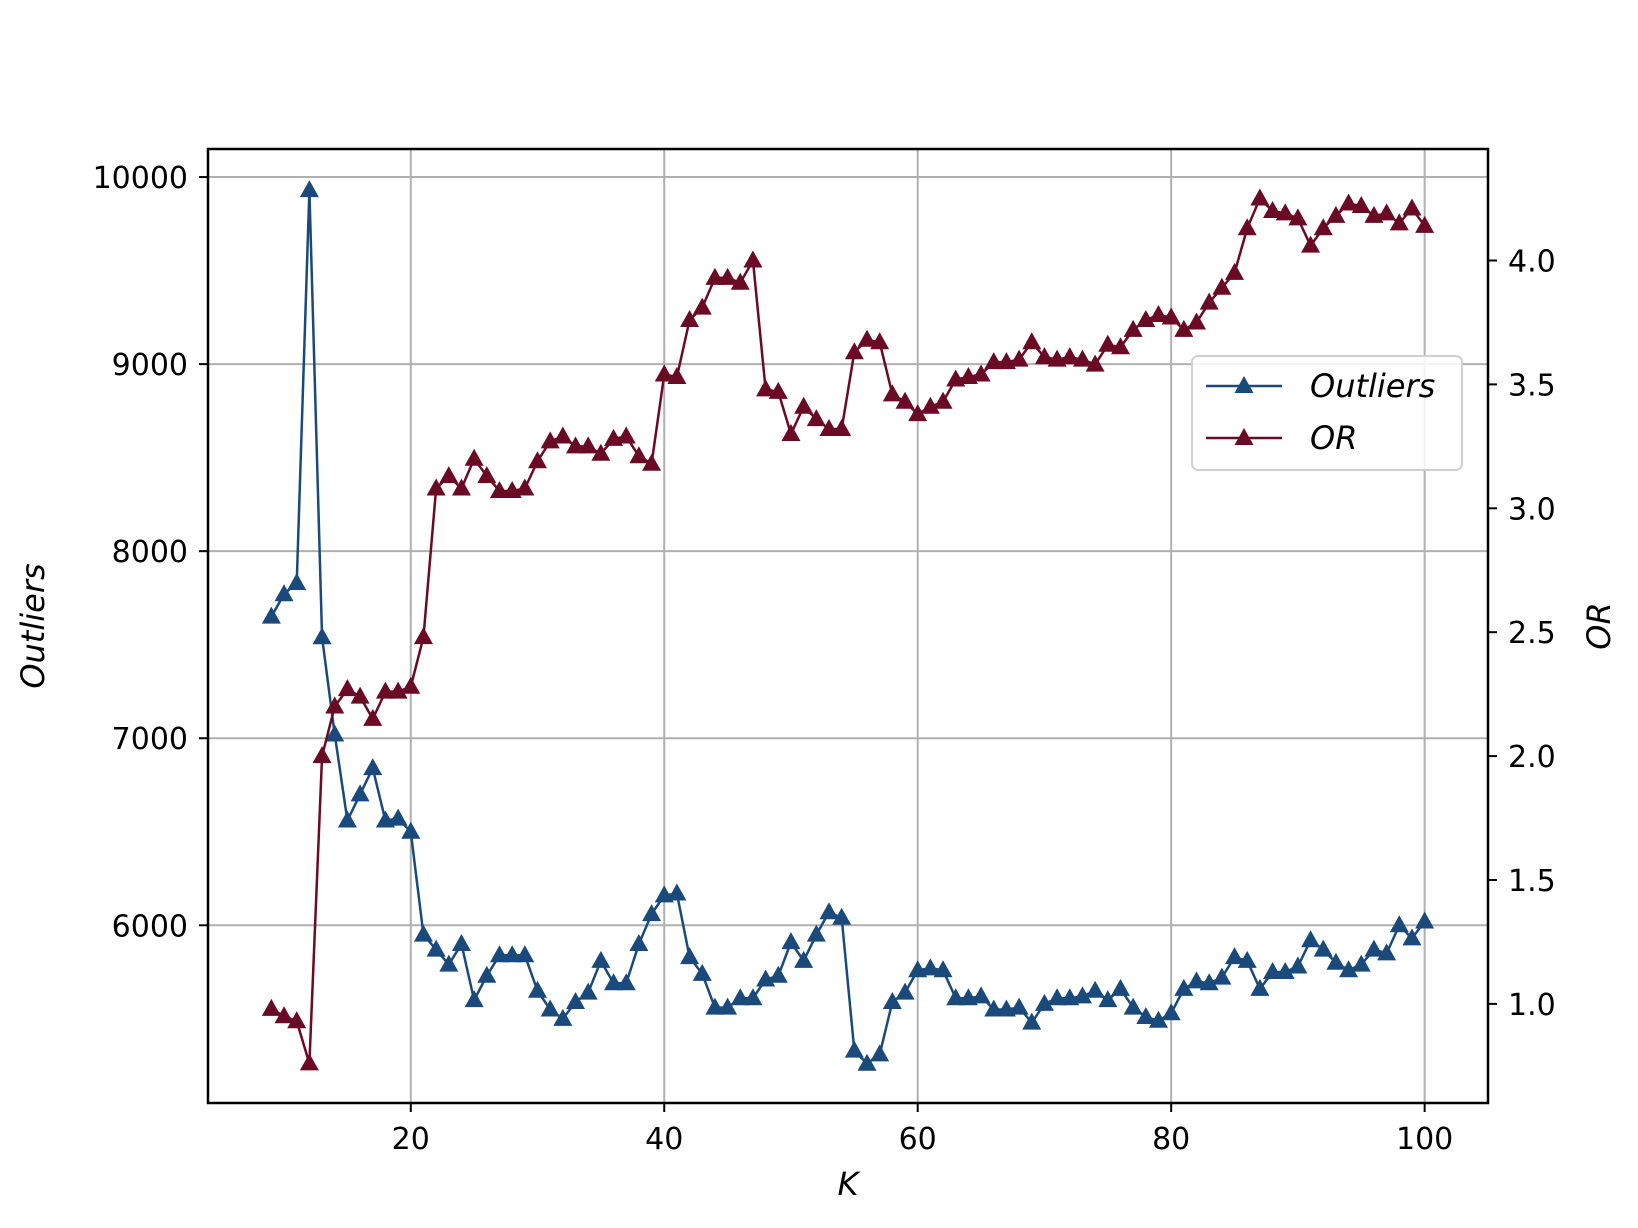  I want to click on y-right-tick-label: 1.0, so click(1532, 1005).